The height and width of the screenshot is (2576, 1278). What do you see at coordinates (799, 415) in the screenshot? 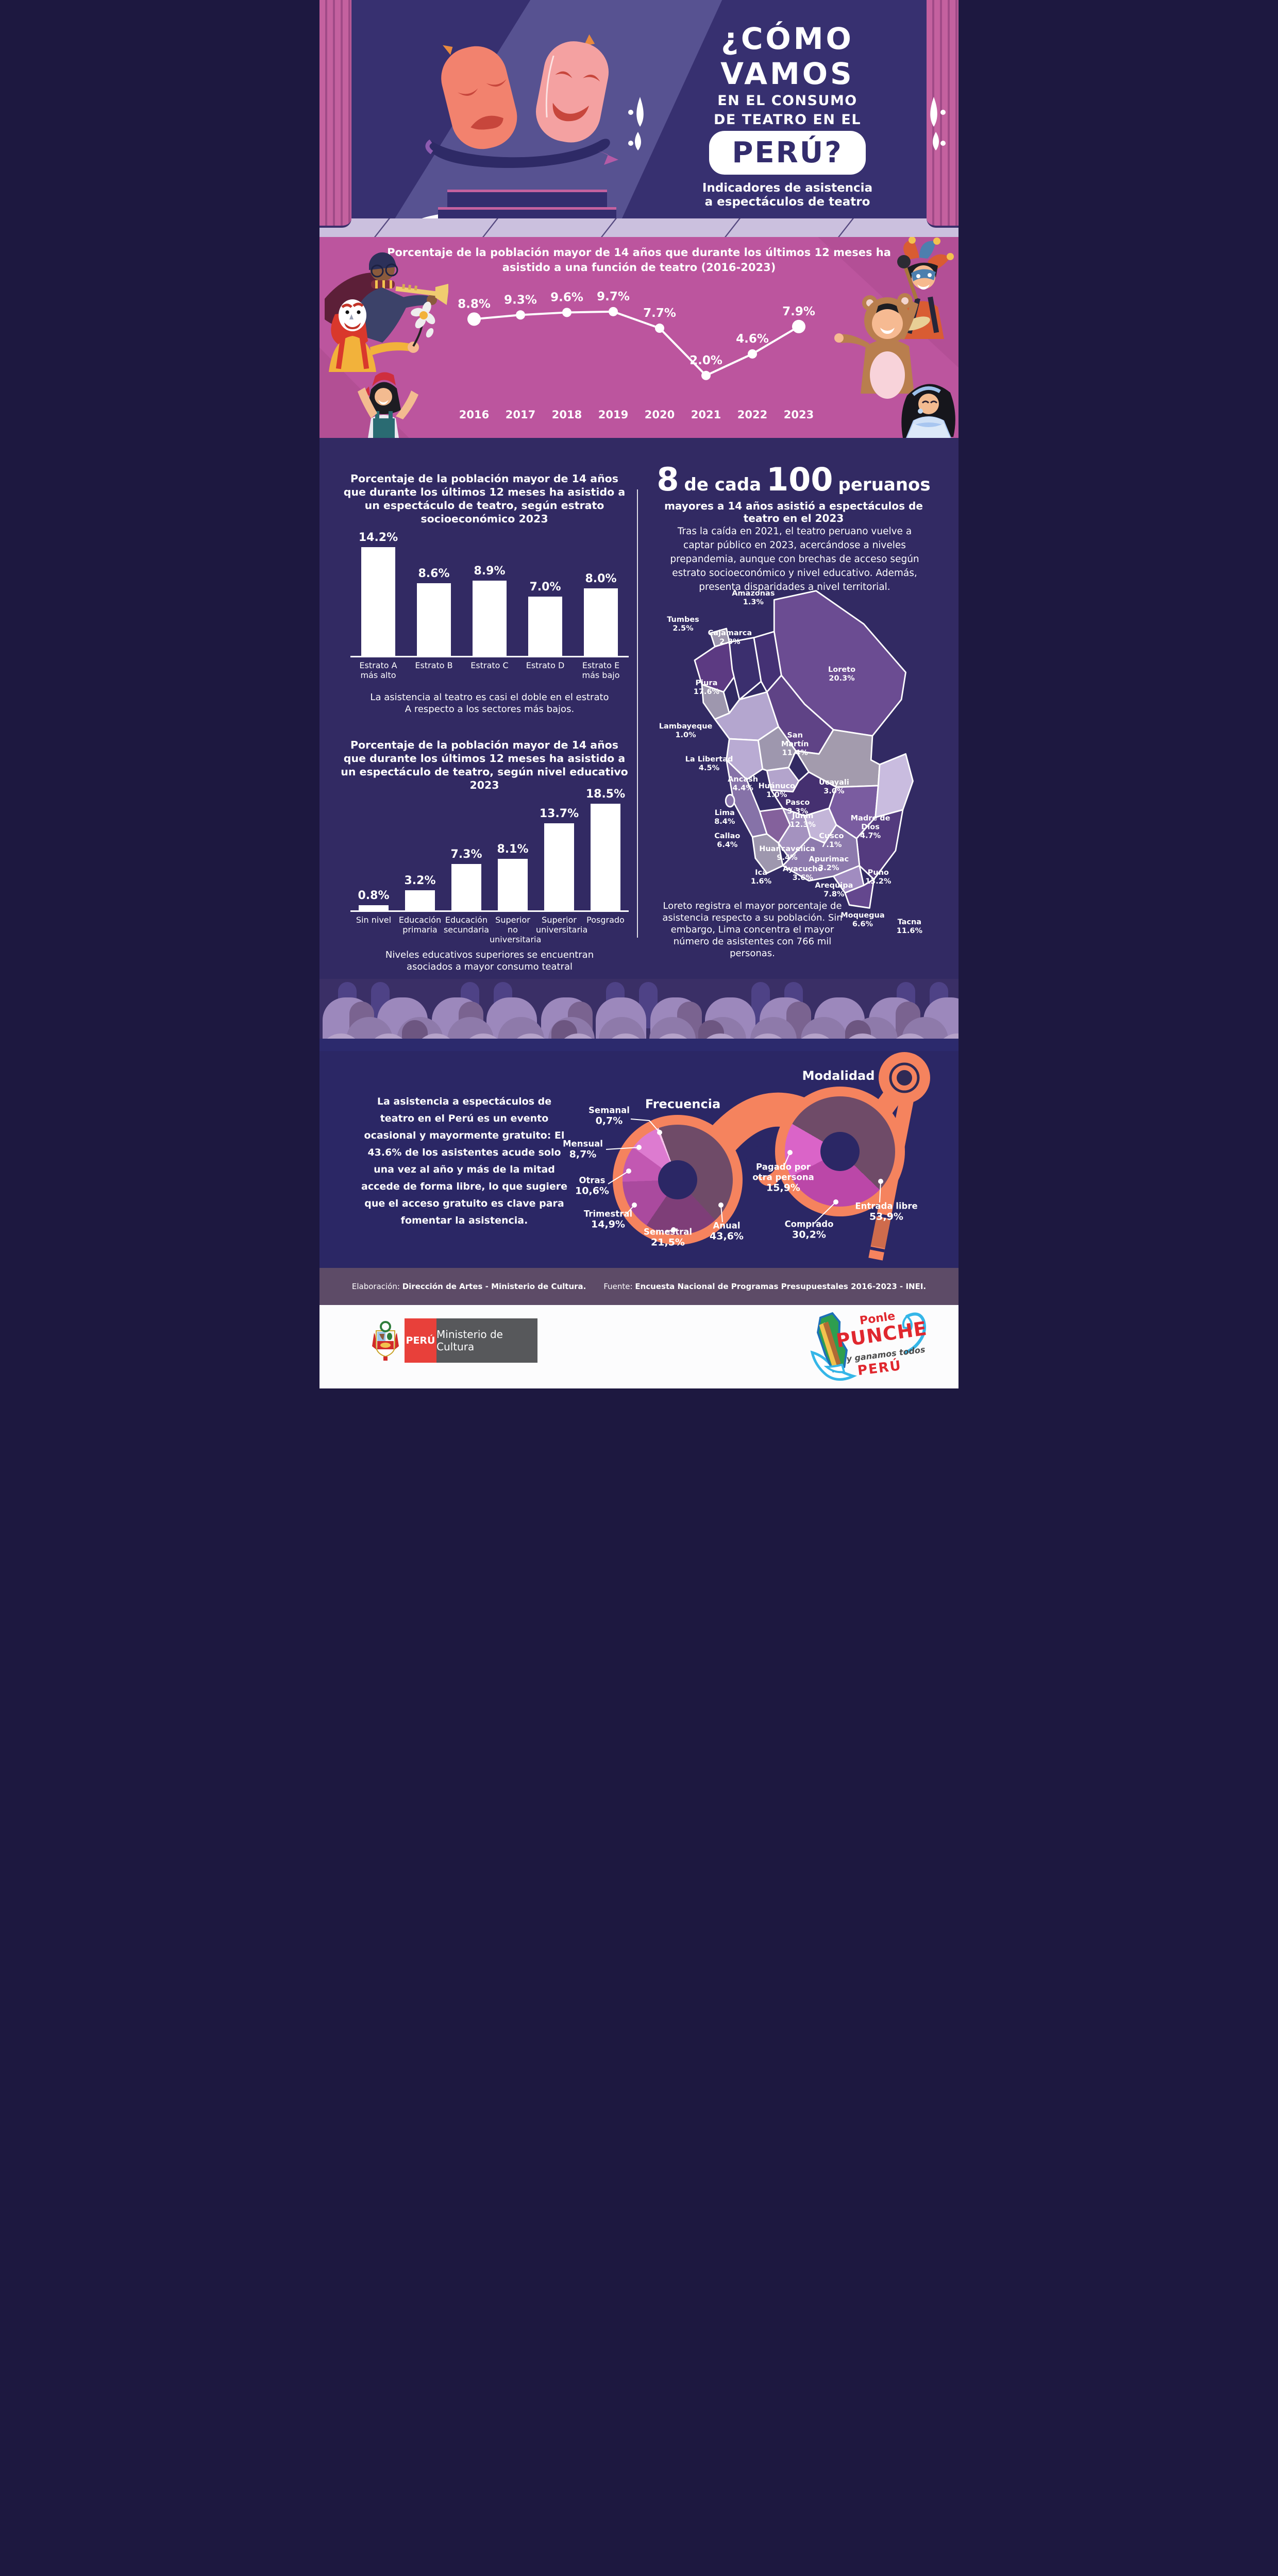
I see `svg-text: 2023` at bounding box center [799, 415].